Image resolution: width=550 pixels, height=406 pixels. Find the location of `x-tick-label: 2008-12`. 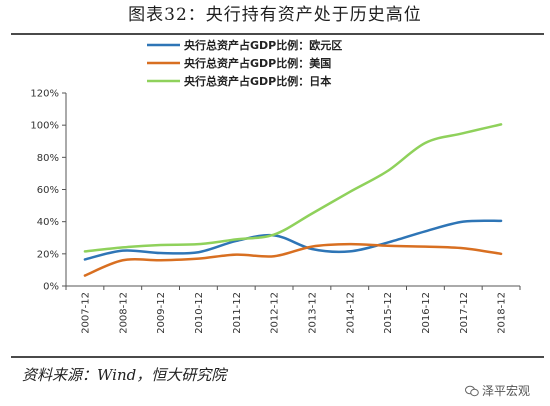

x-tick-label: 2008-12 is located at coordinates (123, 313).